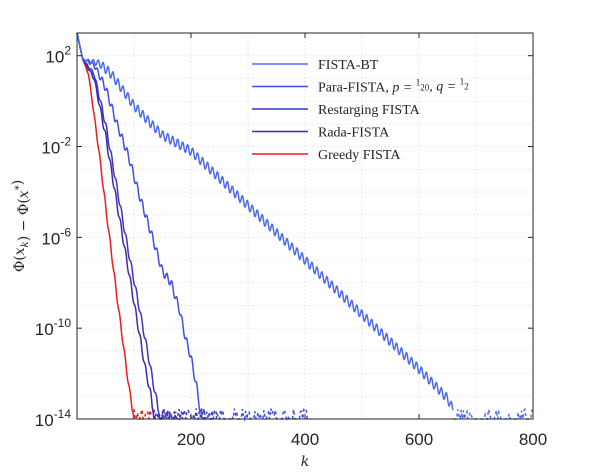 This screenshot has height=472, width=591. I want to click on x-tick-labels: 200 400 600 800, so click(362, 439).